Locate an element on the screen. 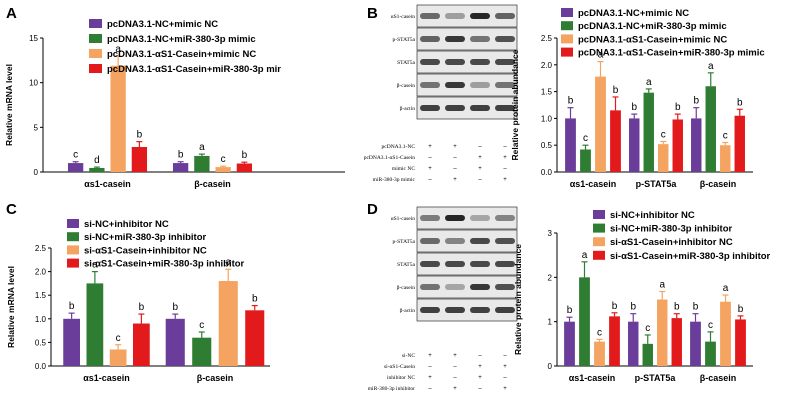 Image resolution: width=791 pixels, height=403 pixels. y-tick-label: 1 is located at coordinates (550, 322).